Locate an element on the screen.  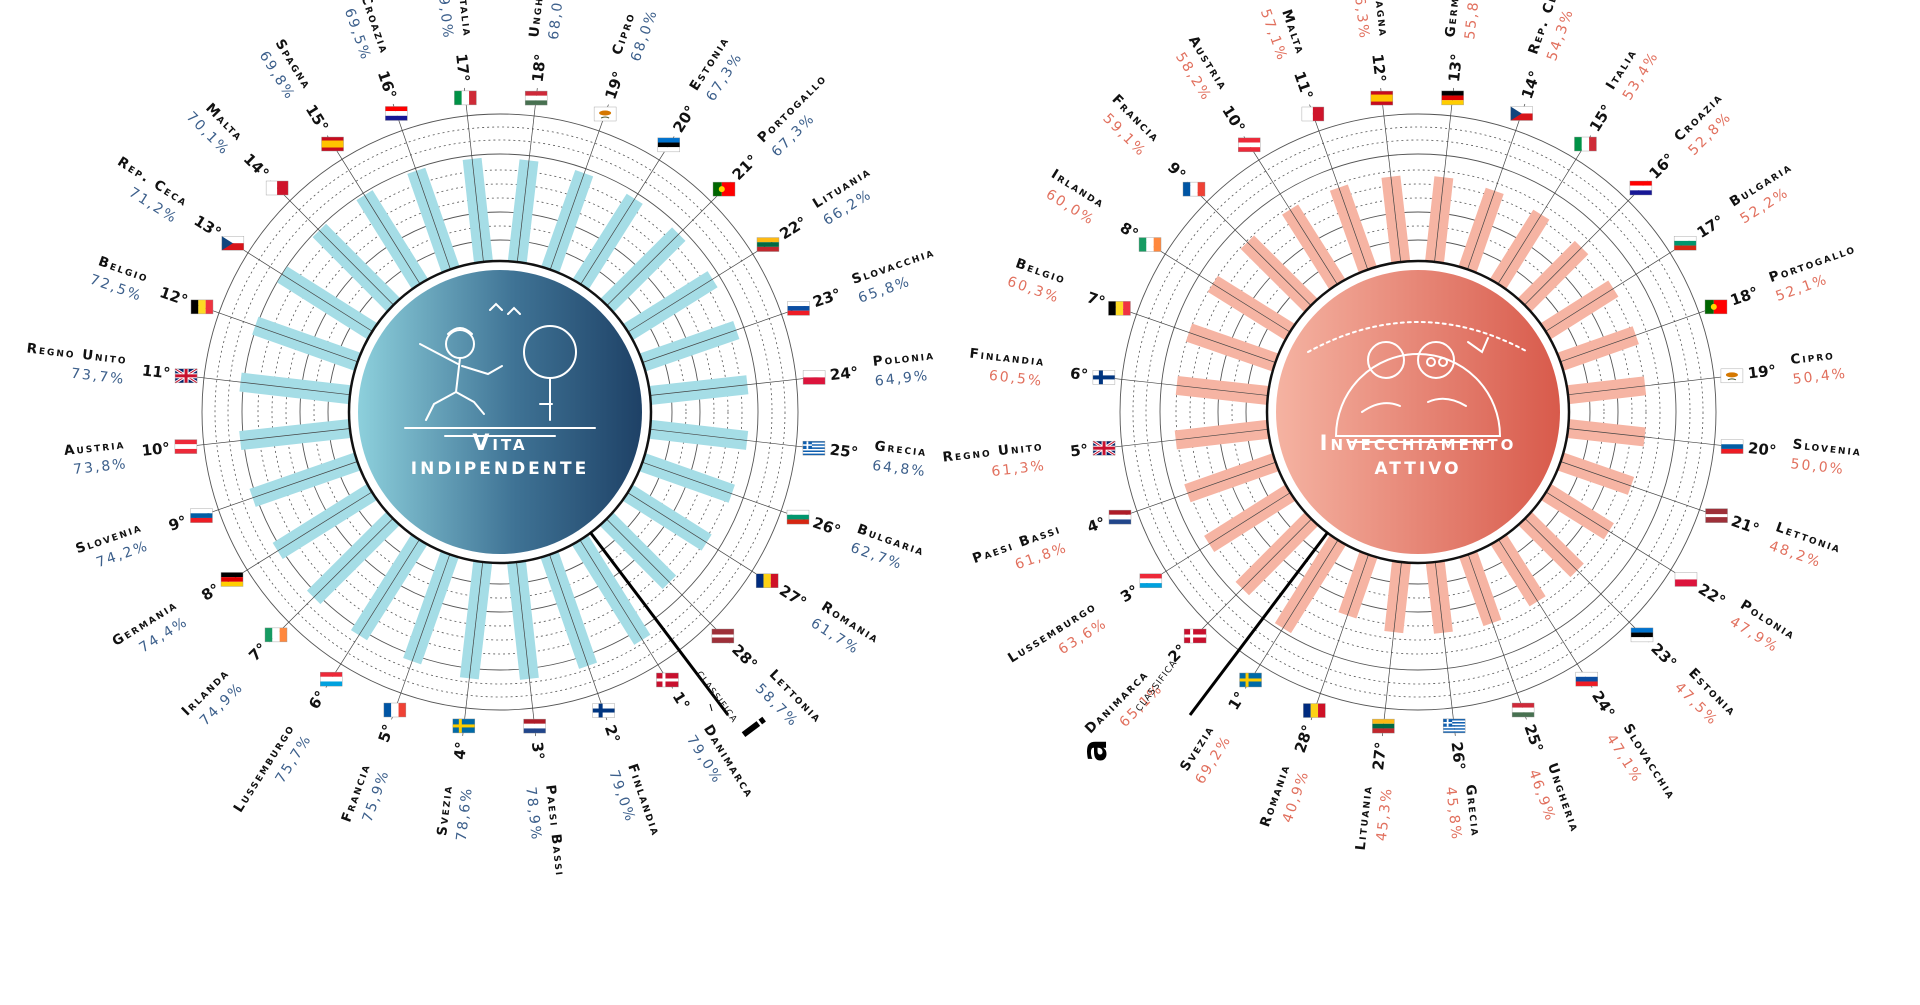
flag-sk-icon is located at coordinates (798, 308).